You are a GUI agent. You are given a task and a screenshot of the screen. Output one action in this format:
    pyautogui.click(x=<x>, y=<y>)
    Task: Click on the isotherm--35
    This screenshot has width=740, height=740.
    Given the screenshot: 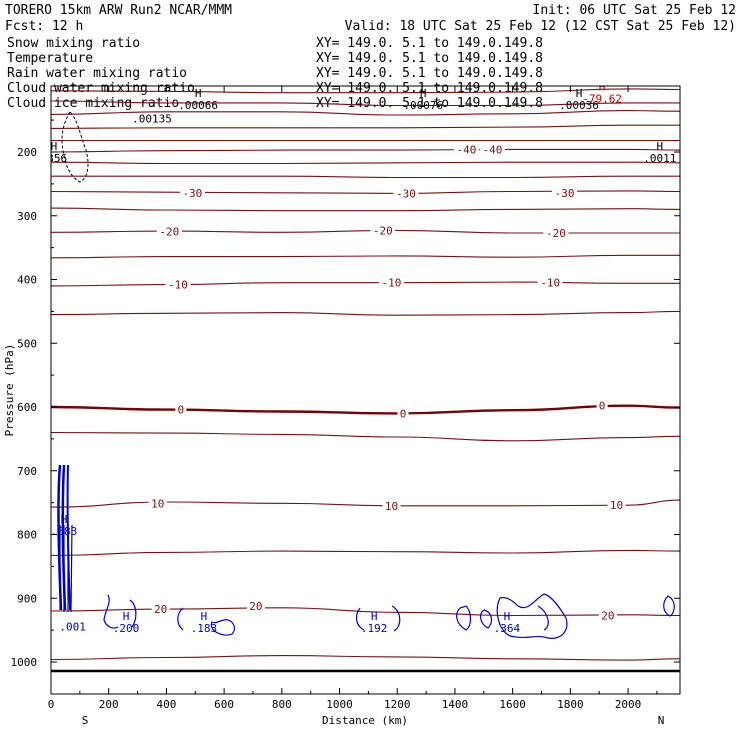 What is the action you would take?
    pyautogui.click(x=365, y=177)
    